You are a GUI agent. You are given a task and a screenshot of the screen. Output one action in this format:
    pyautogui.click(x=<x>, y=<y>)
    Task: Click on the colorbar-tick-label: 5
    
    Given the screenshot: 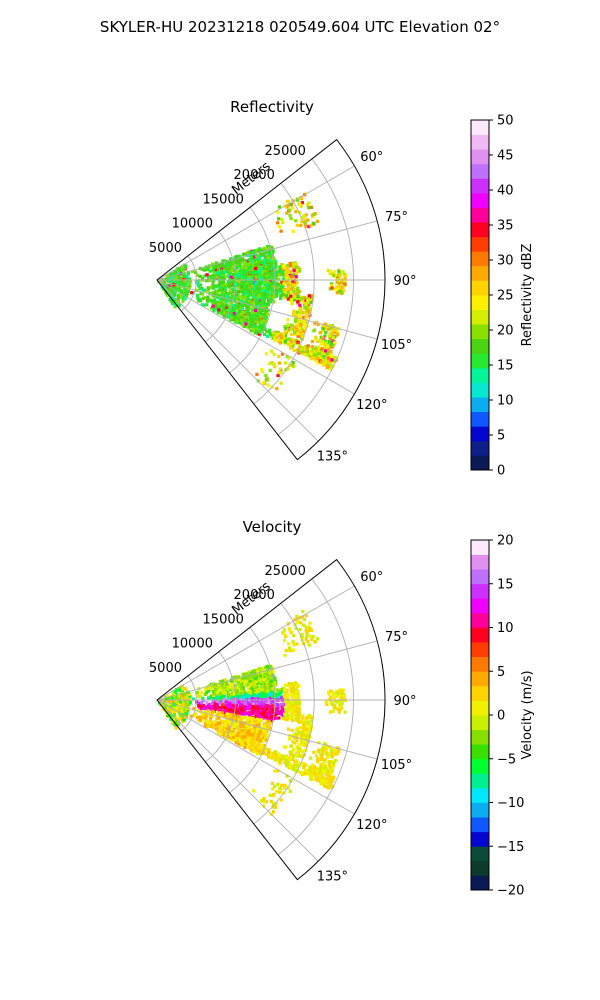 What is the action you would take?
    pyautogui.click(x=501, y=436)
    